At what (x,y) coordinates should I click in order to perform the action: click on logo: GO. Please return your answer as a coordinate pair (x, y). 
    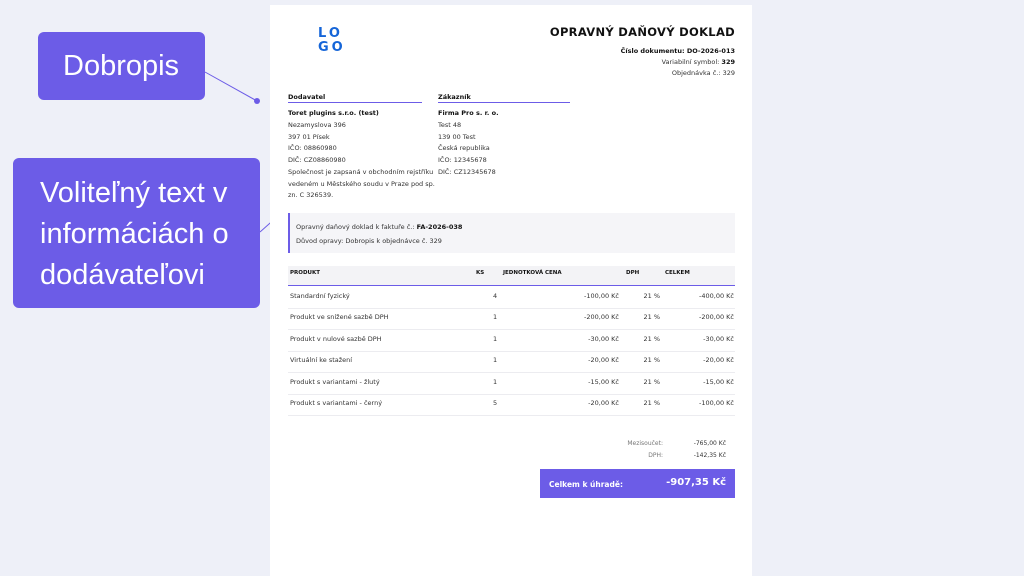
    Looking at the image, I should click on (332, 47).